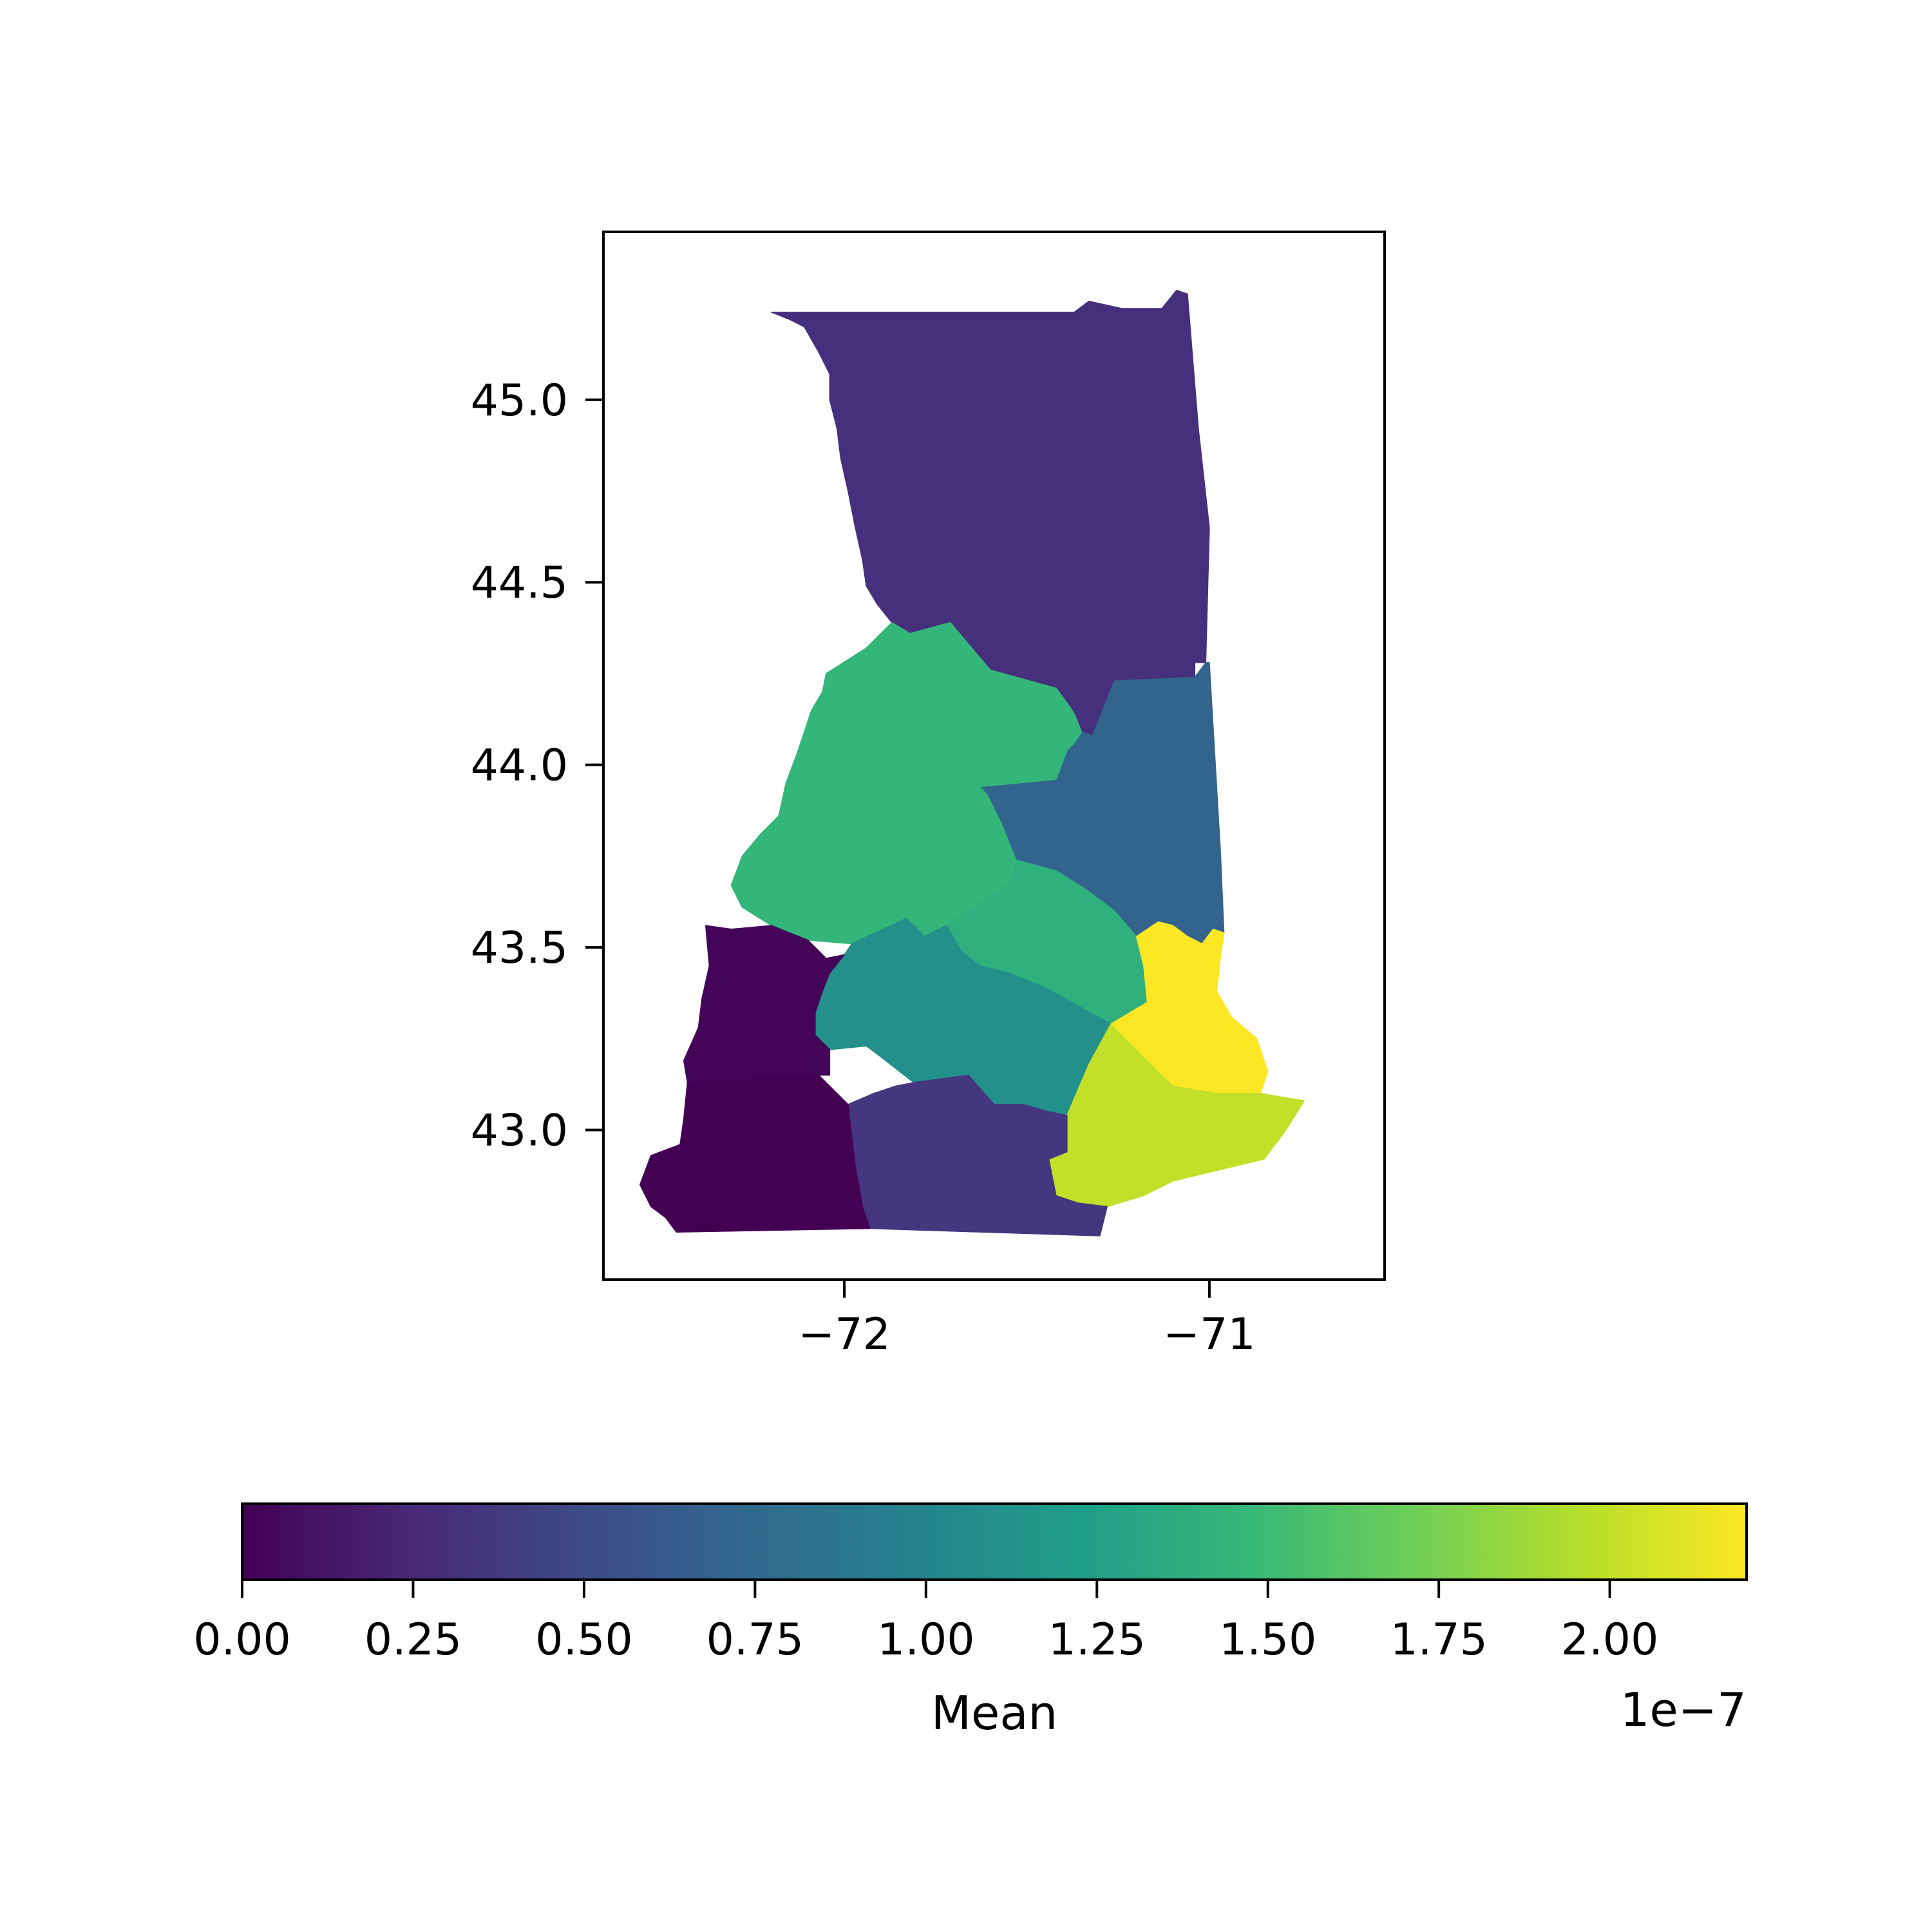  Describe the element at coordinates (1609, 1640) in the screenshot. I see `colorbar-tick-label: 2.00` at that location.